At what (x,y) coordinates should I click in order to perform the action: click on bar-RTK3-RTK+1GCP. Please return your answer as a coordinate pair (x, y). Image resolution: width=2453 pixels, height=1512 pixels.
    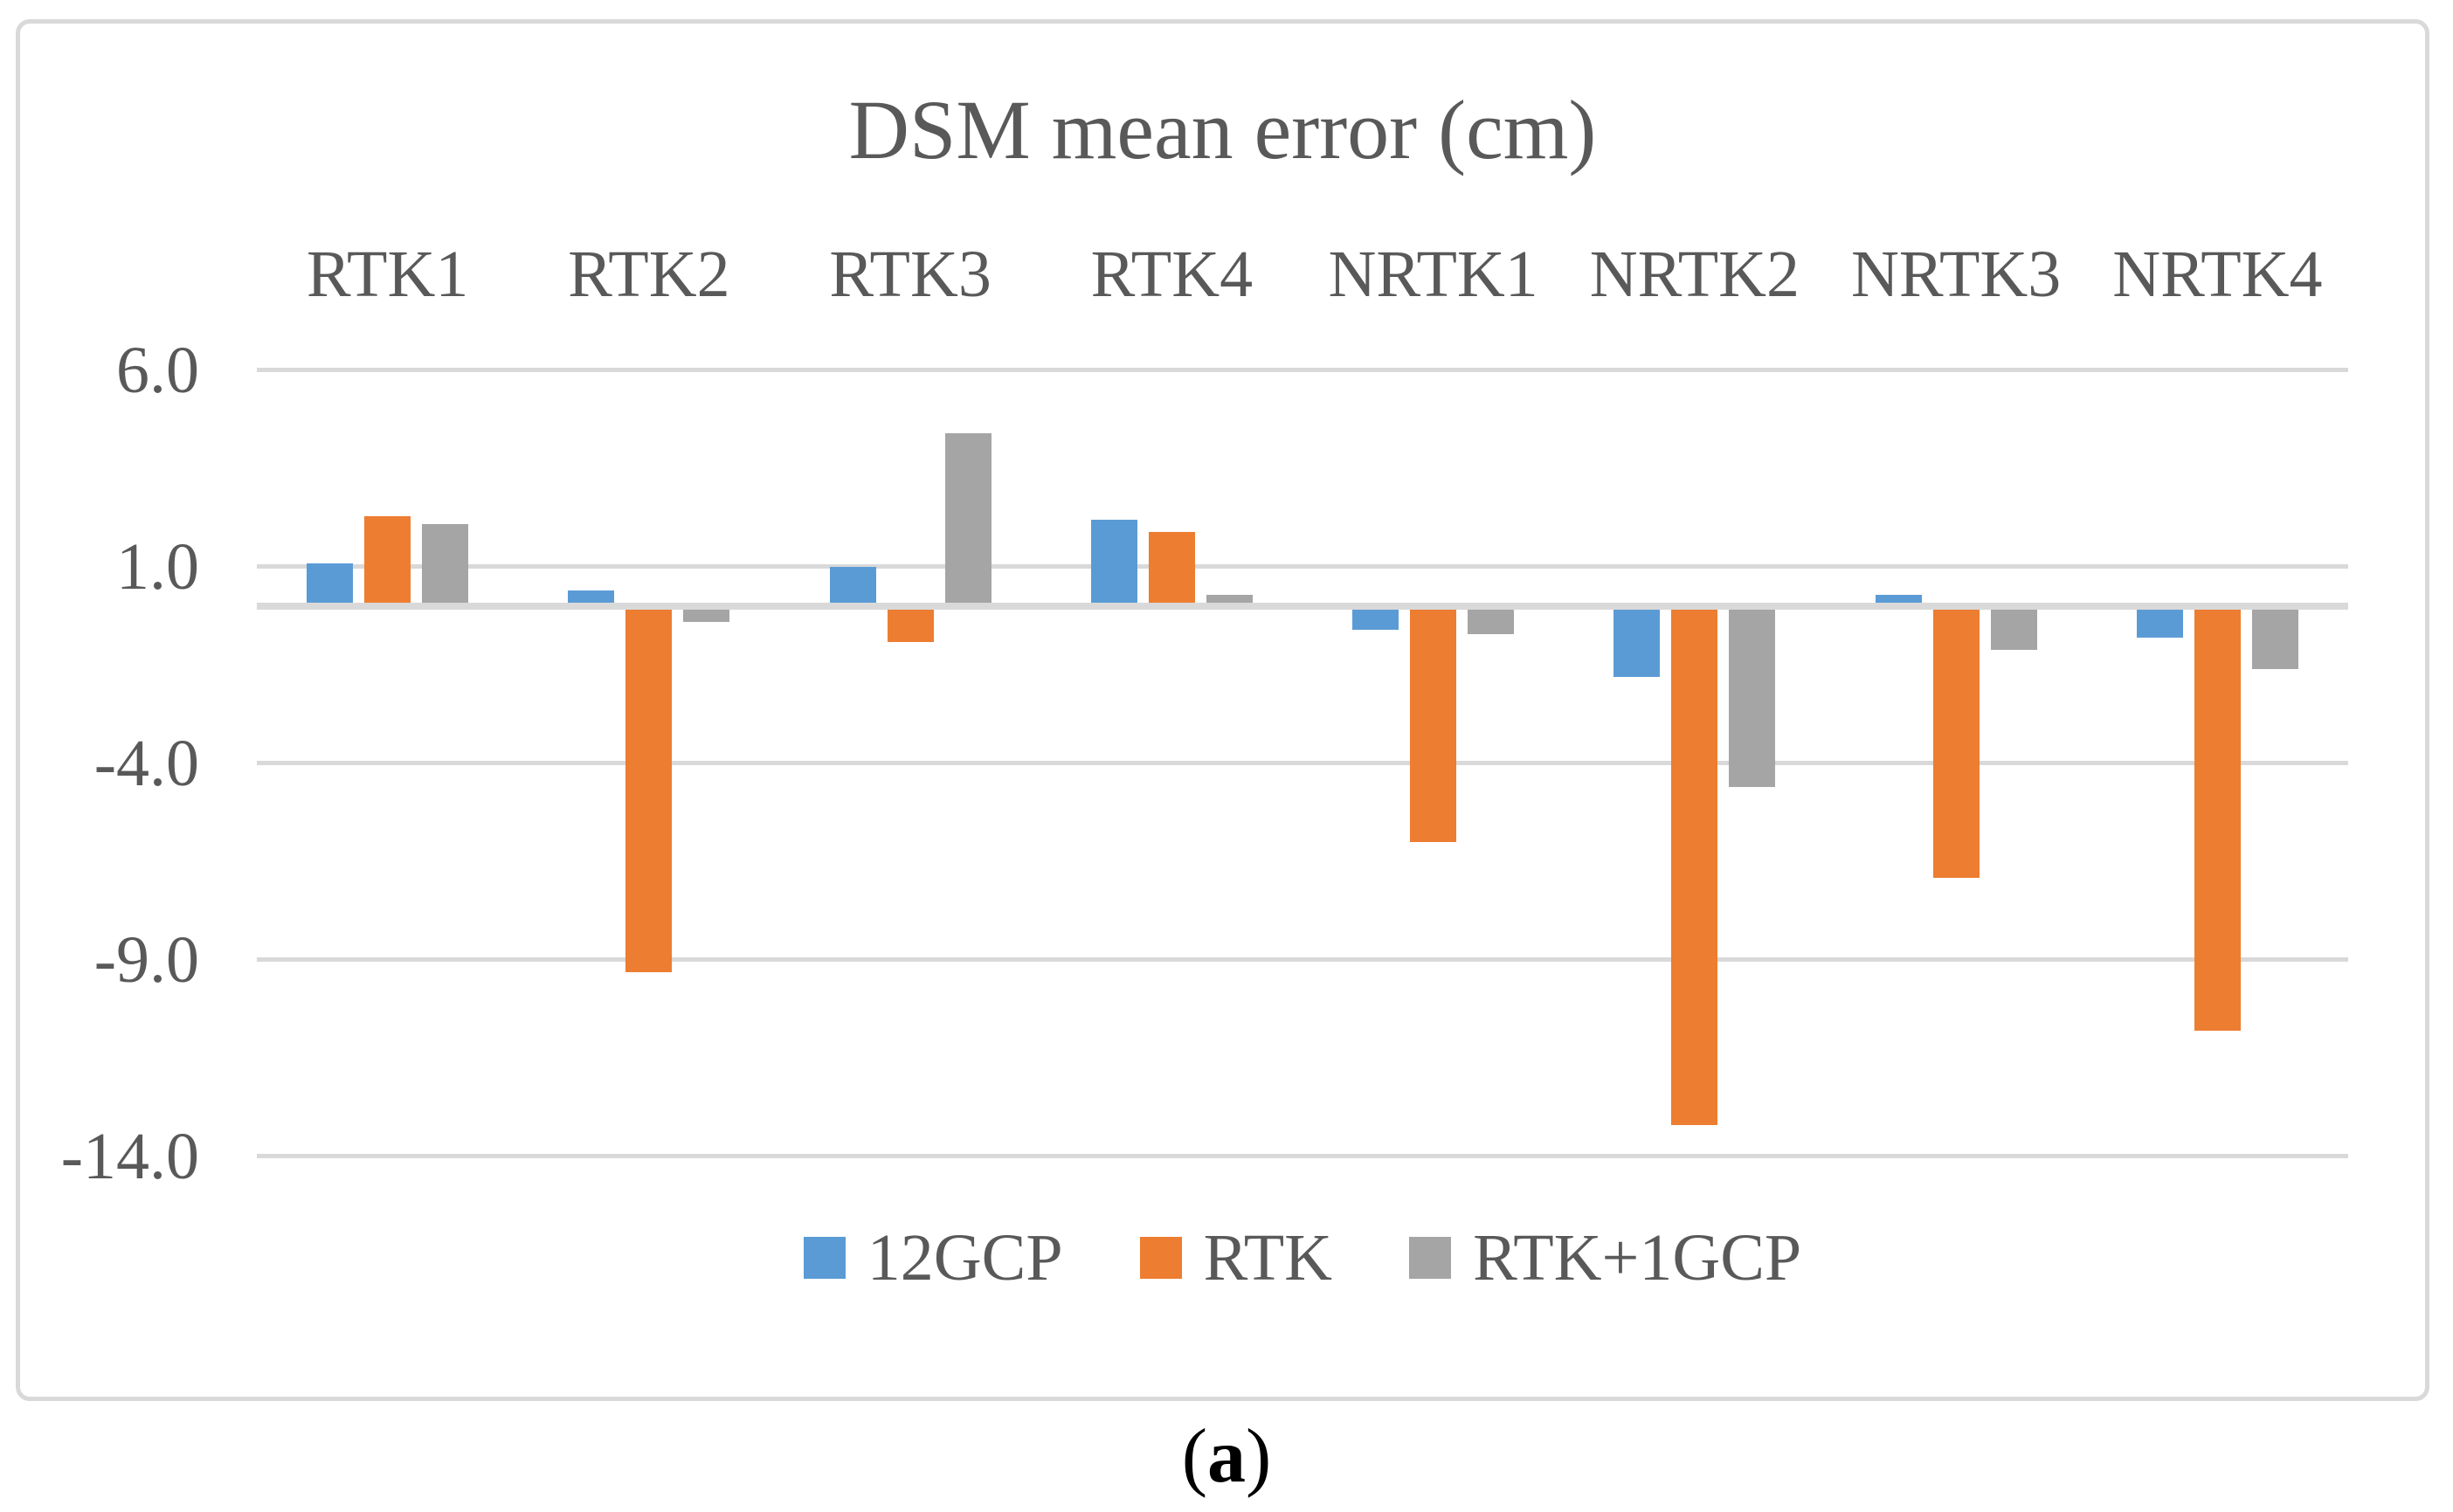
    Looking at the image, I should click on (968, 519).